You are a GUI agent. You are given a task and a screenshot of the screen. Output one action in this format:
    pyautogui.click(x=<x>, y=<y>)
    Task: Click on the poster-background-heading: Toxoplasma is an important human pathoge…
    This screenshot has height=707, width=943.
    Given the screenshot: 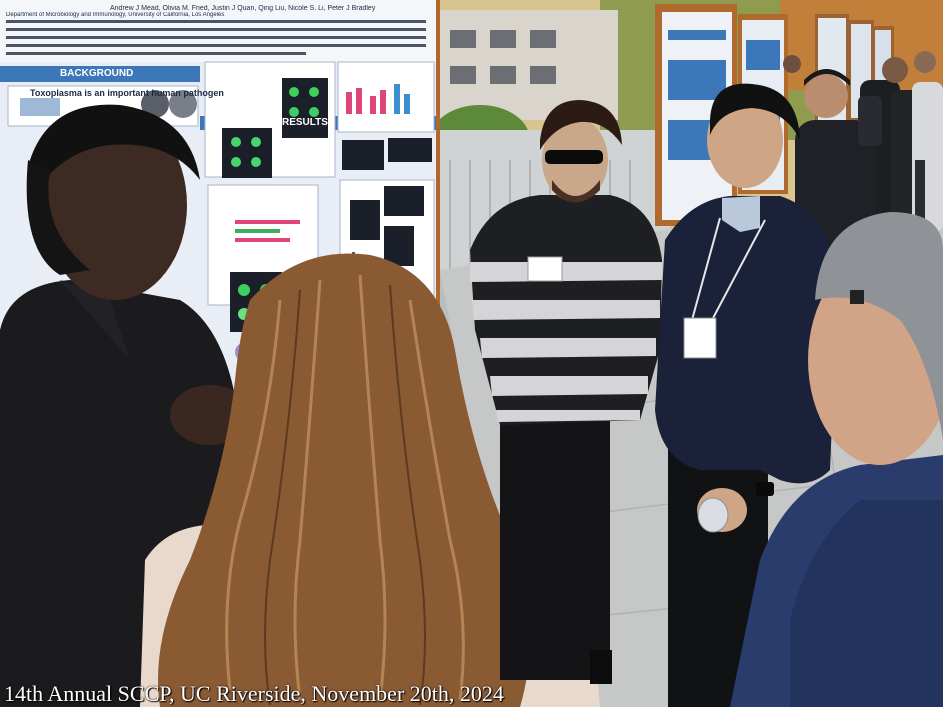 What is the action you would take?
    pyautogui.click(x=127, y=93)
    